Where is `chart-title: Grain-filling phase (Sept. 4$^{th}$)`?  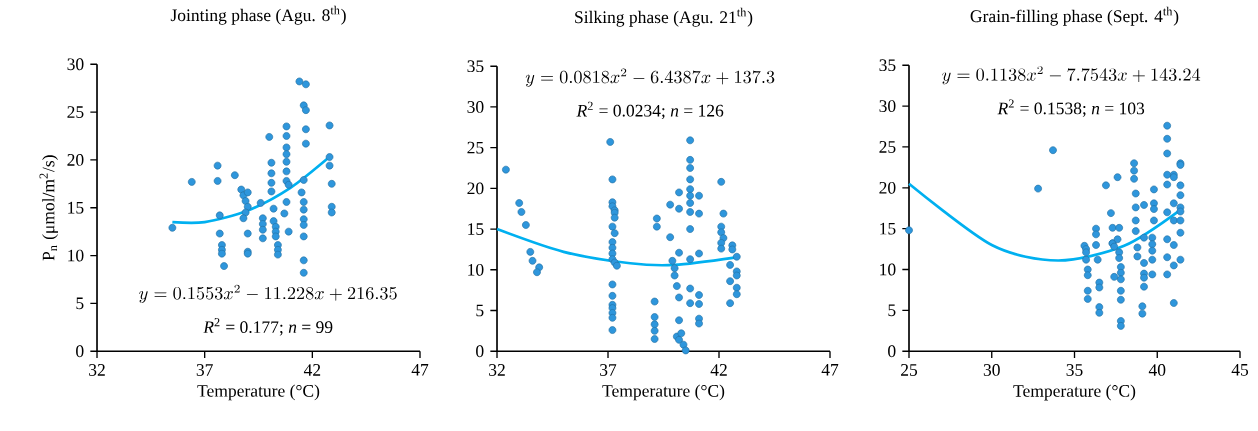
chart-title: Grain-filling phase (Sept. 4$^{th}$) is located at coordinates (1074, 16).